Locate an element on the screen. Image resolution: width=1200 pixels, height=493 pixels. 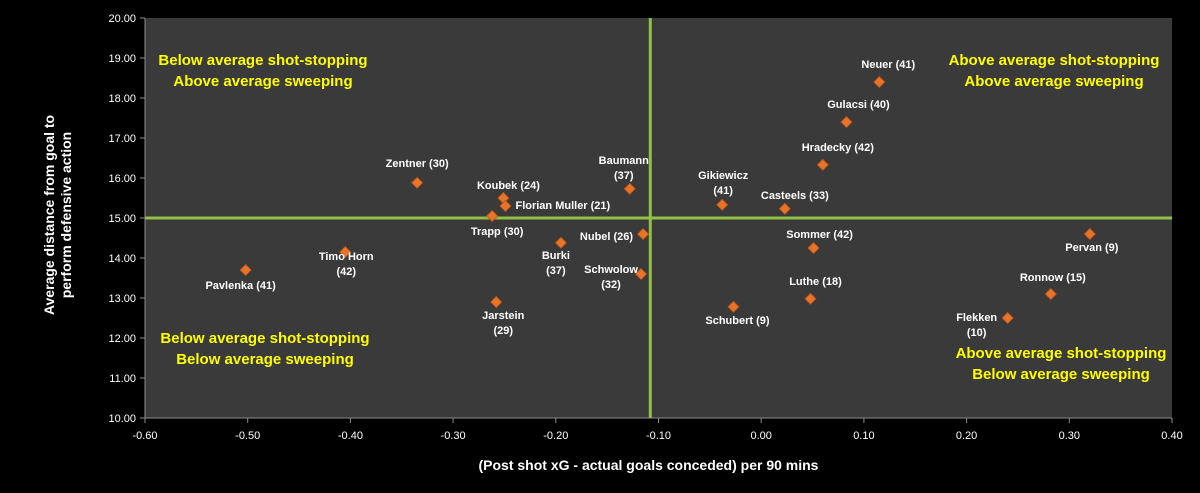
data-point-label: Burki (37) is located at coordinates (556, 263).